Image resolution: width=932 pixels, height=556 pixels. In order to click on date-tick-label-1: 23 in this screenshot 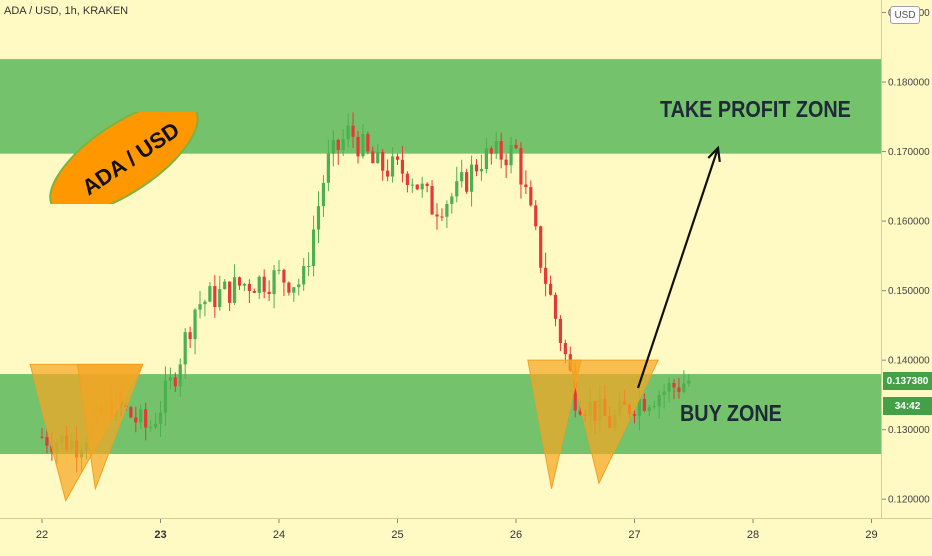, I will do `click(160, 535)`.